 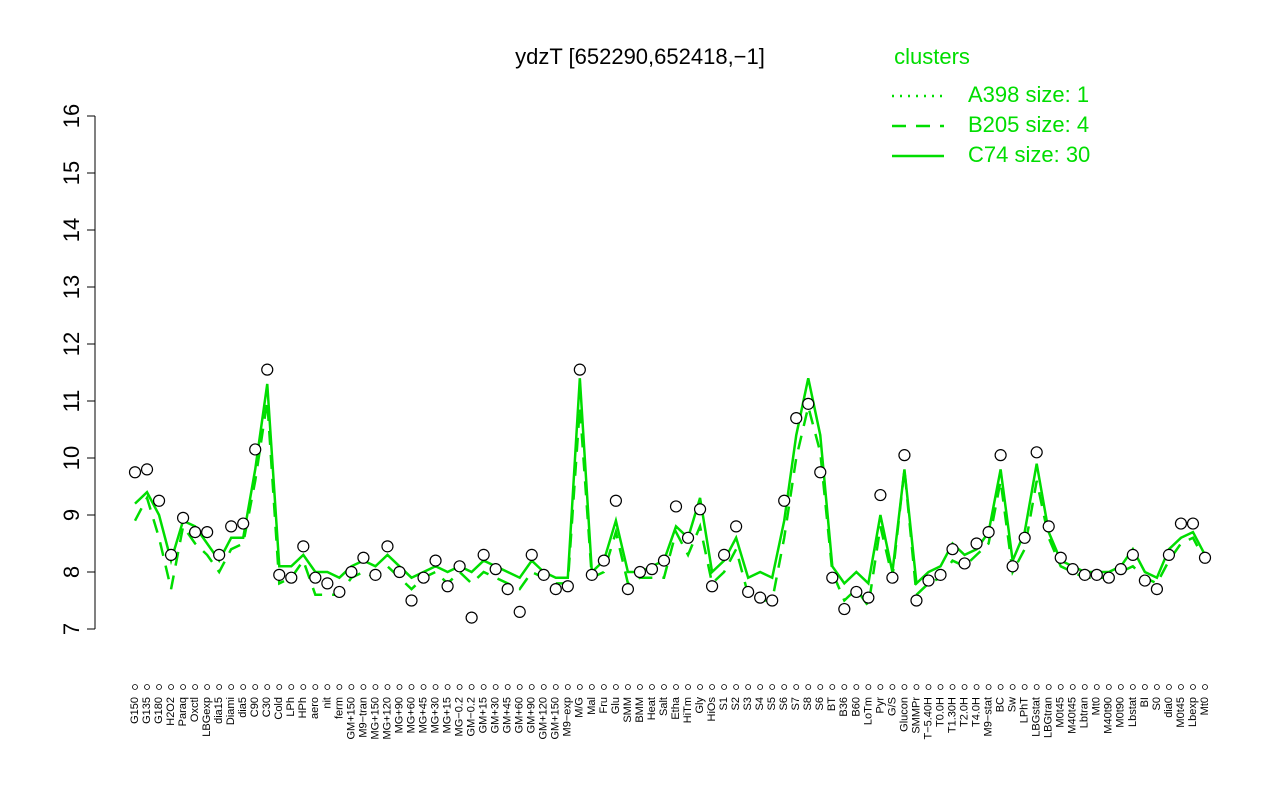 I want to click on y-tick-label: 15, so click(x=71, y=173).